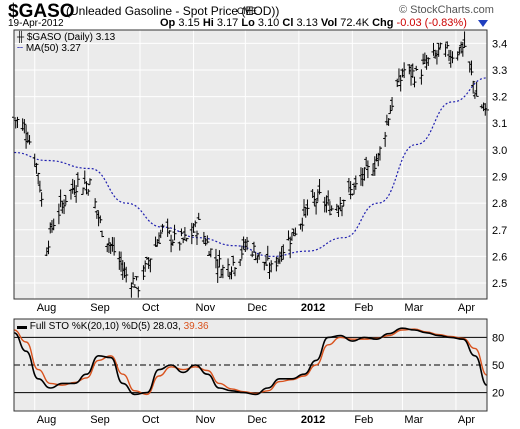  Describe the element at coordinates (227, 23) in the screenshot. I see `high-value: 3.17` at that location.